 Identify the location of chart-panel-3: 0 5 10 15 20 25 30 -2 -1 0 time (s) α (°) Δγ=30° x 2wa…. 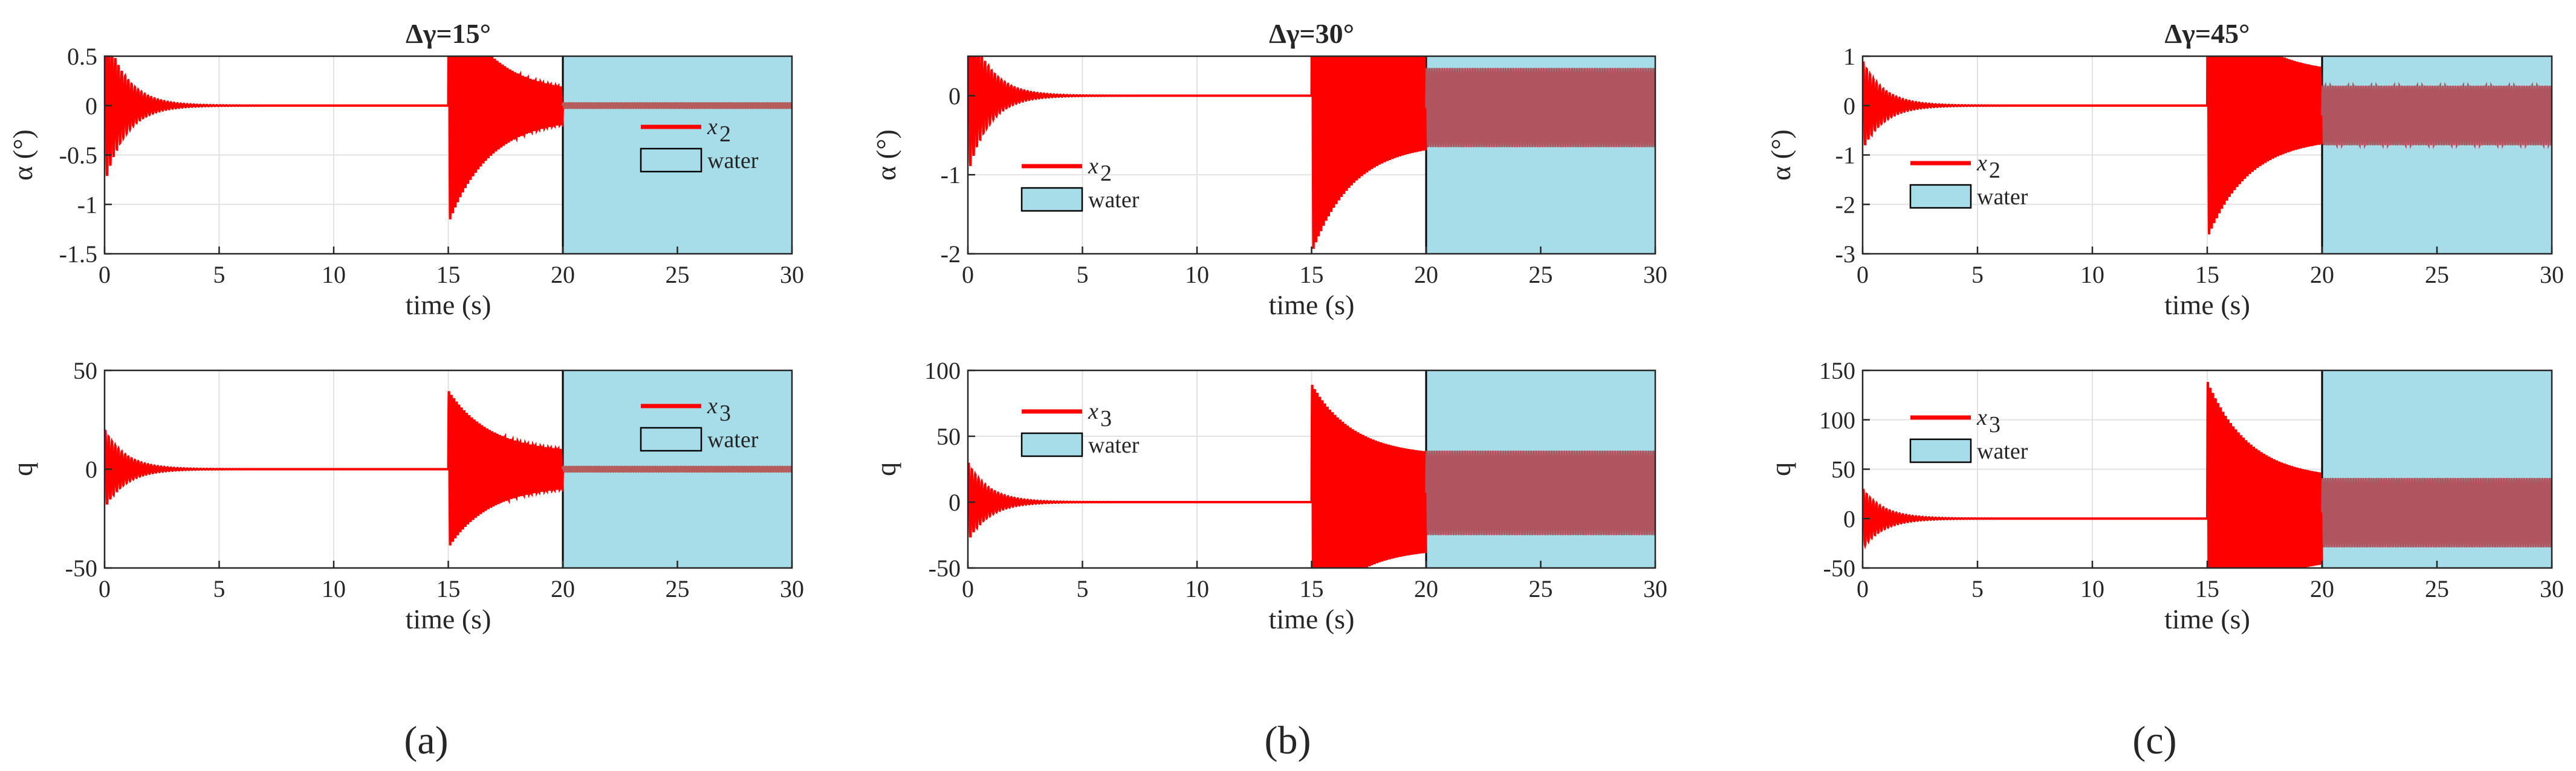
(1269, 169).